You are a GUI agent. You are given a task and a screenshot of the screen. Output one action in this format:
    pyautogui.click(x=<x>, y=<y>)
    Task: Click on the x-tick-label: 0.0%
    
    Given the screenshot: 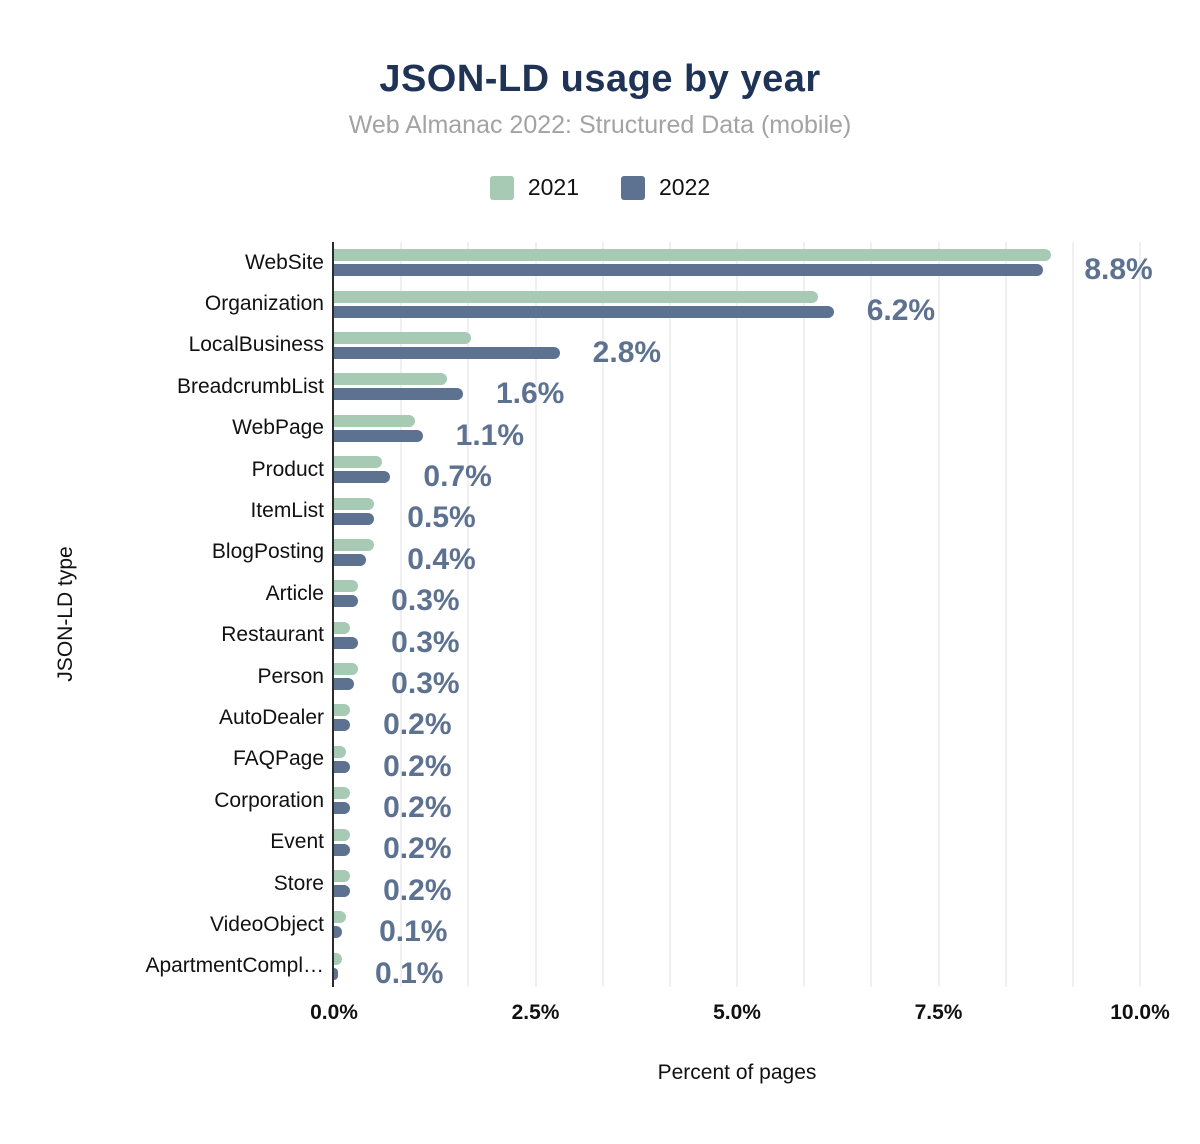 What is the action you would take?
    pyautogui.click(x=334, y=1012)
    